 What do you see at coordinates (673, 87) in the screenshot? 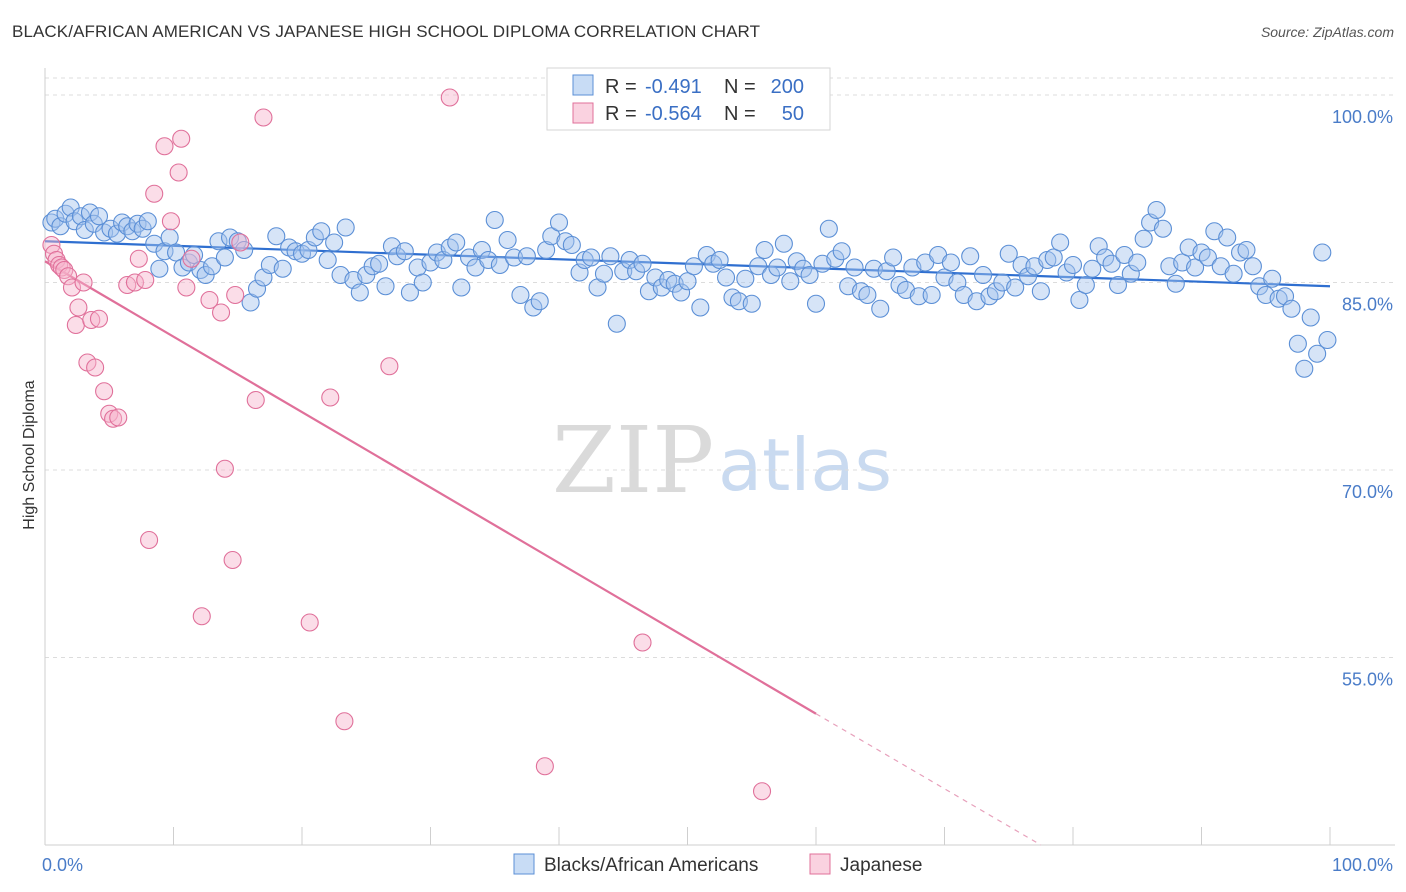
I see `stats-r-value-blue: -0.491` at bounding box center [673, 87].